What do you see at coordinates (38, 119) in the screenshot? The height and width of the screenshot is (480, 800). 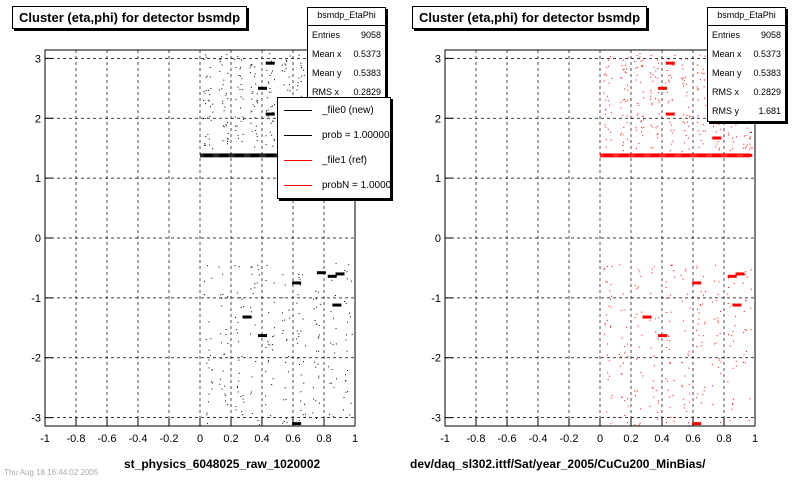 I see `y-tick-label: 2` at bounding box center [38, 119].